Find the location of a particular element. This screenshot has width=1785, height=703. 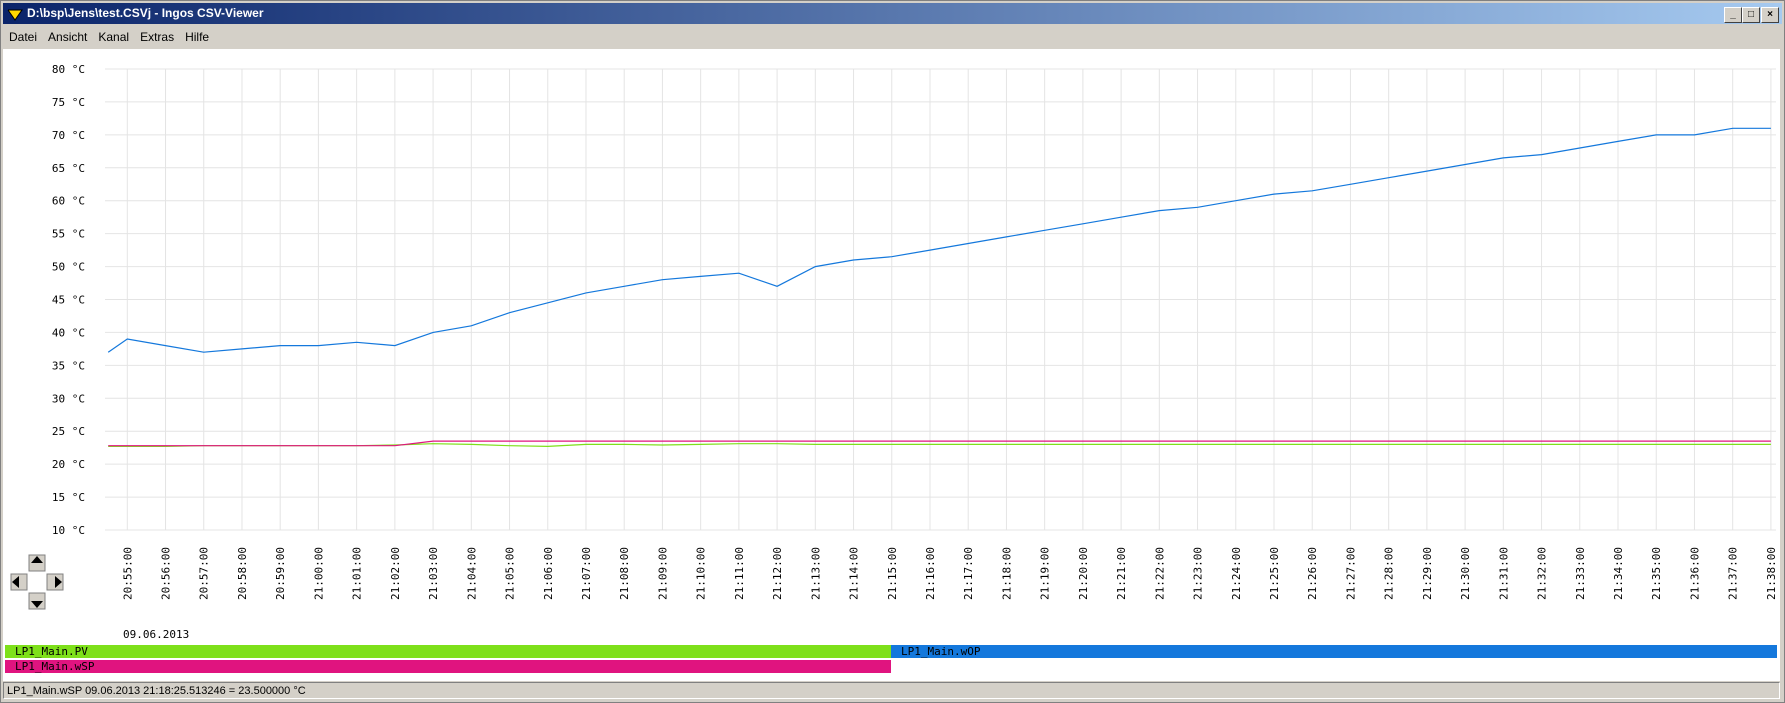

y-tick-label: 55 °C is located at coordinates (68, 234).